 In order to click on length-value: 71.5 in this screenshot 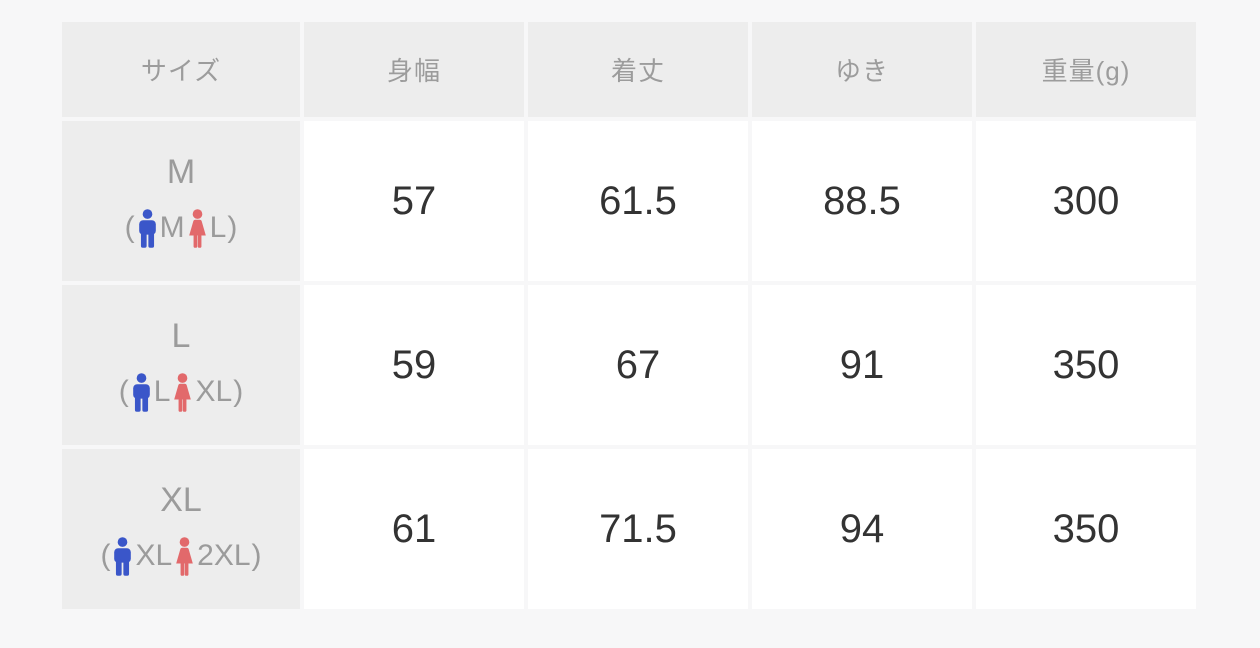, I will do `click(638, 529)`.